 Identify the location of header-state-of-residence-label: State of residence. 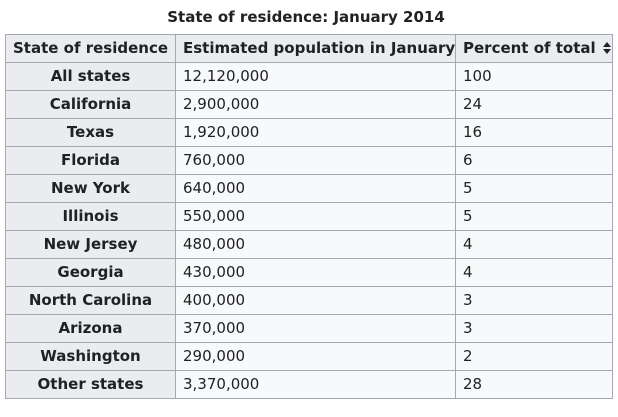
(91, 48).